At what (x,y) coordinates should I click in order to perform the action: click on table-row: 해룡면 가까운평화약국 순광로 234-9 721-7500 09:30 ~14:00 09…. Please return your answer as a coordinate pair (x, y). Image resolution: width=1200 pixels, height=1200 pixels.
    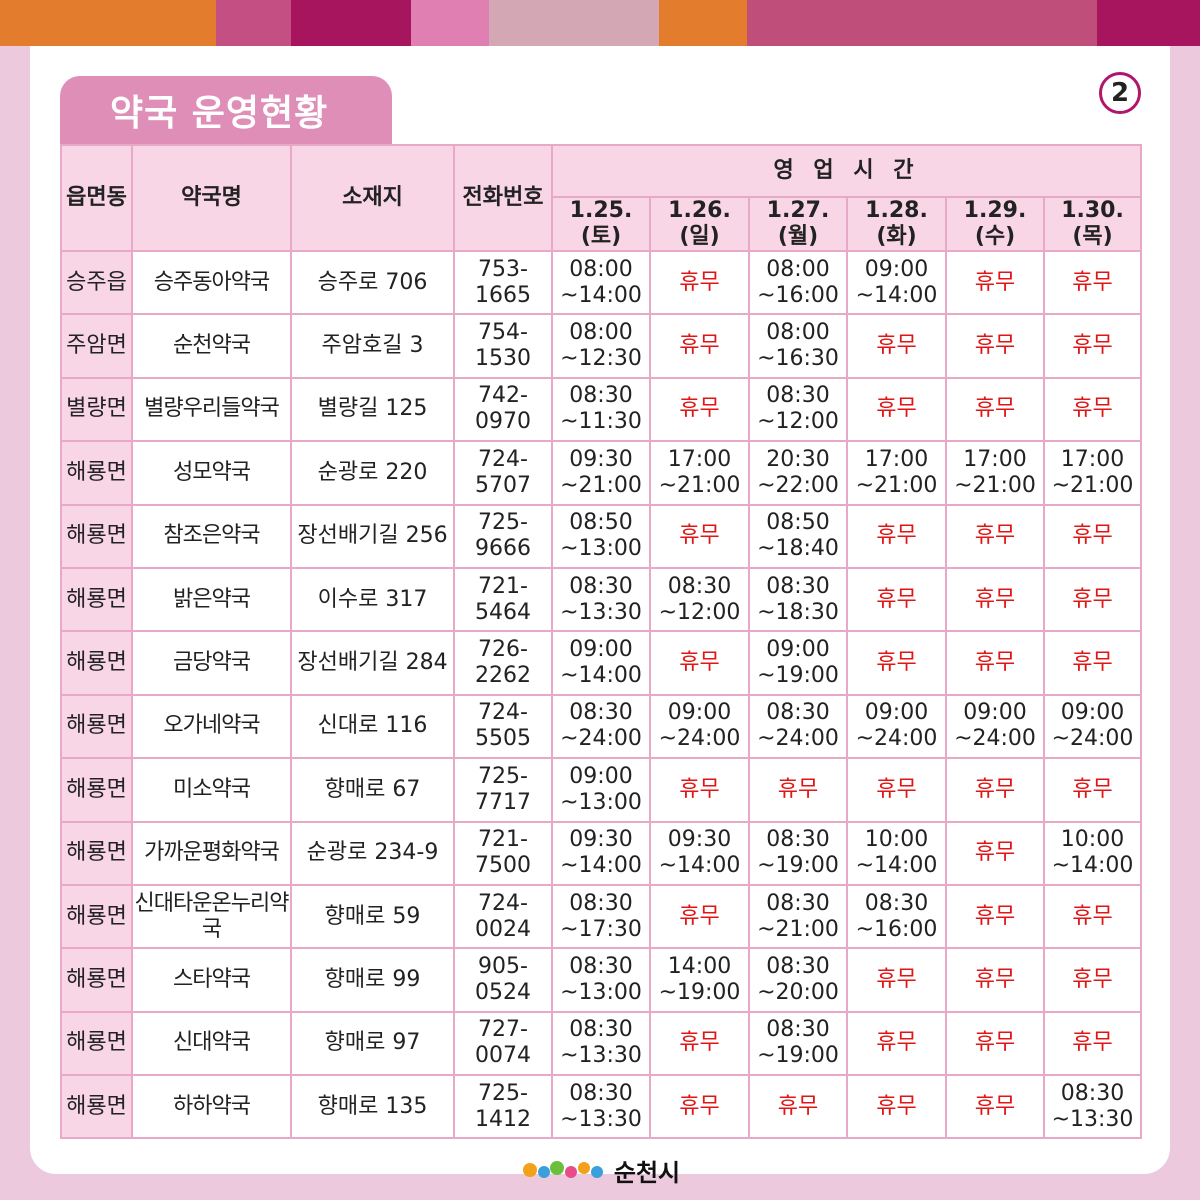
    Looking at the image, I should click on (601, 853).